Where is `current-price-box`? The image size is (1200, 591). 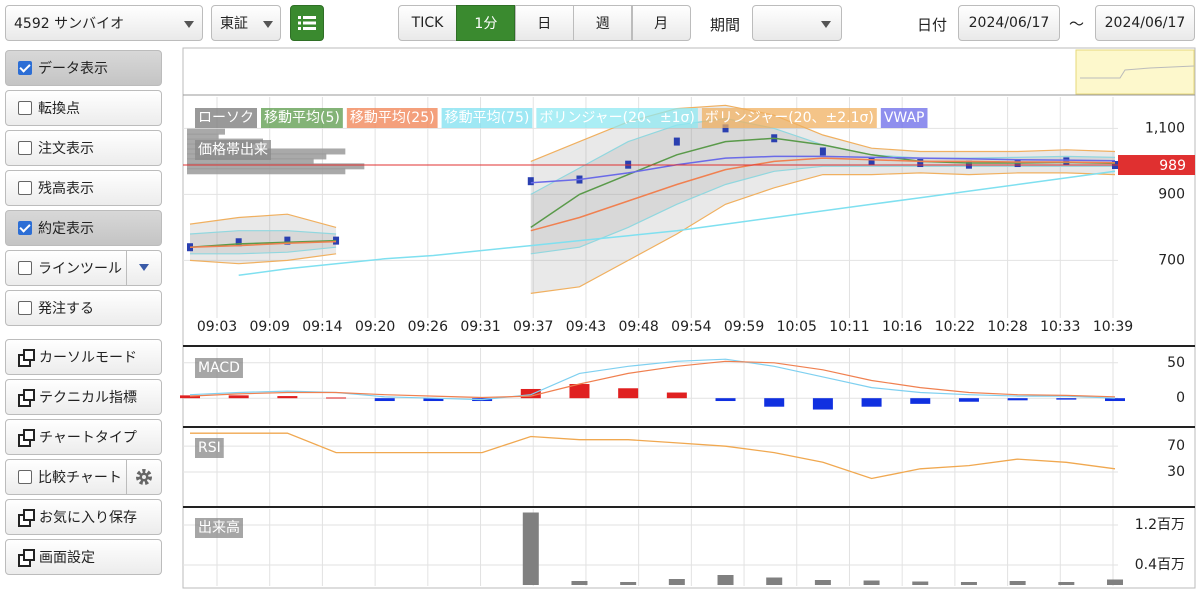 current-price-box is located at coordinates (1156, 165).